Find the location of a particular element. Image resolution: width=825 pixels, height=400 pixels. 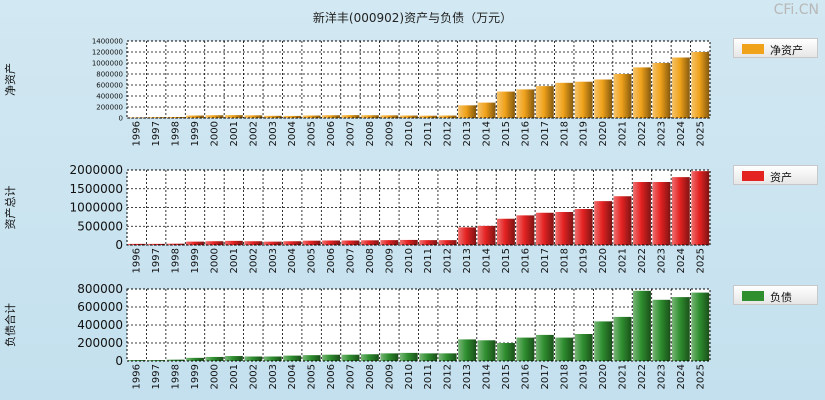

bar-liabilities-2010 is located at coordinates (408, 356).